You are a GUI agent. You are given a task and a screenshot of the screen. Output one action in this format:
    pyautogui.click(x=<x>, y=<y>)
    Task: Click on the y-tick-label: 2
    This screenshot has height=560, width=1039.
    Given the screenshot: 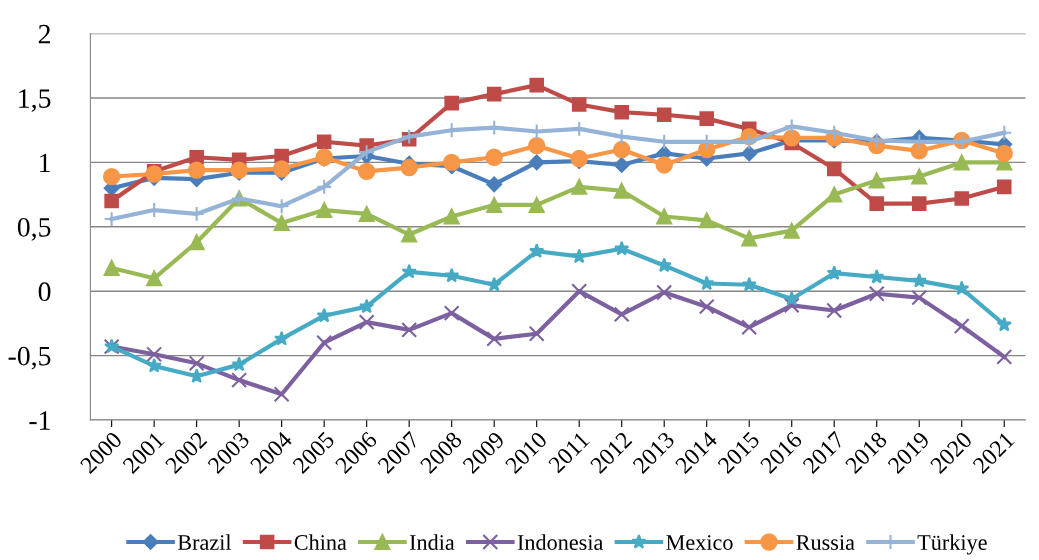 What is the action you would take?
    pyautogui.click(x=44, y=34)
    